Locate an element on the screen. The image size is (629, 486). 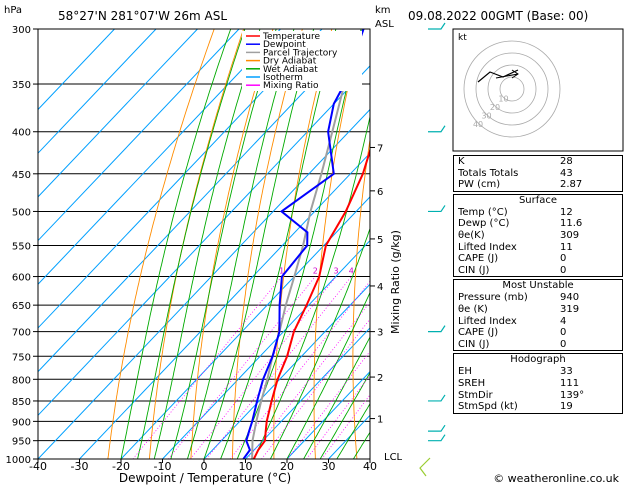
surface-row: Temp (°C) 12 is located at coordinates (538, 213).